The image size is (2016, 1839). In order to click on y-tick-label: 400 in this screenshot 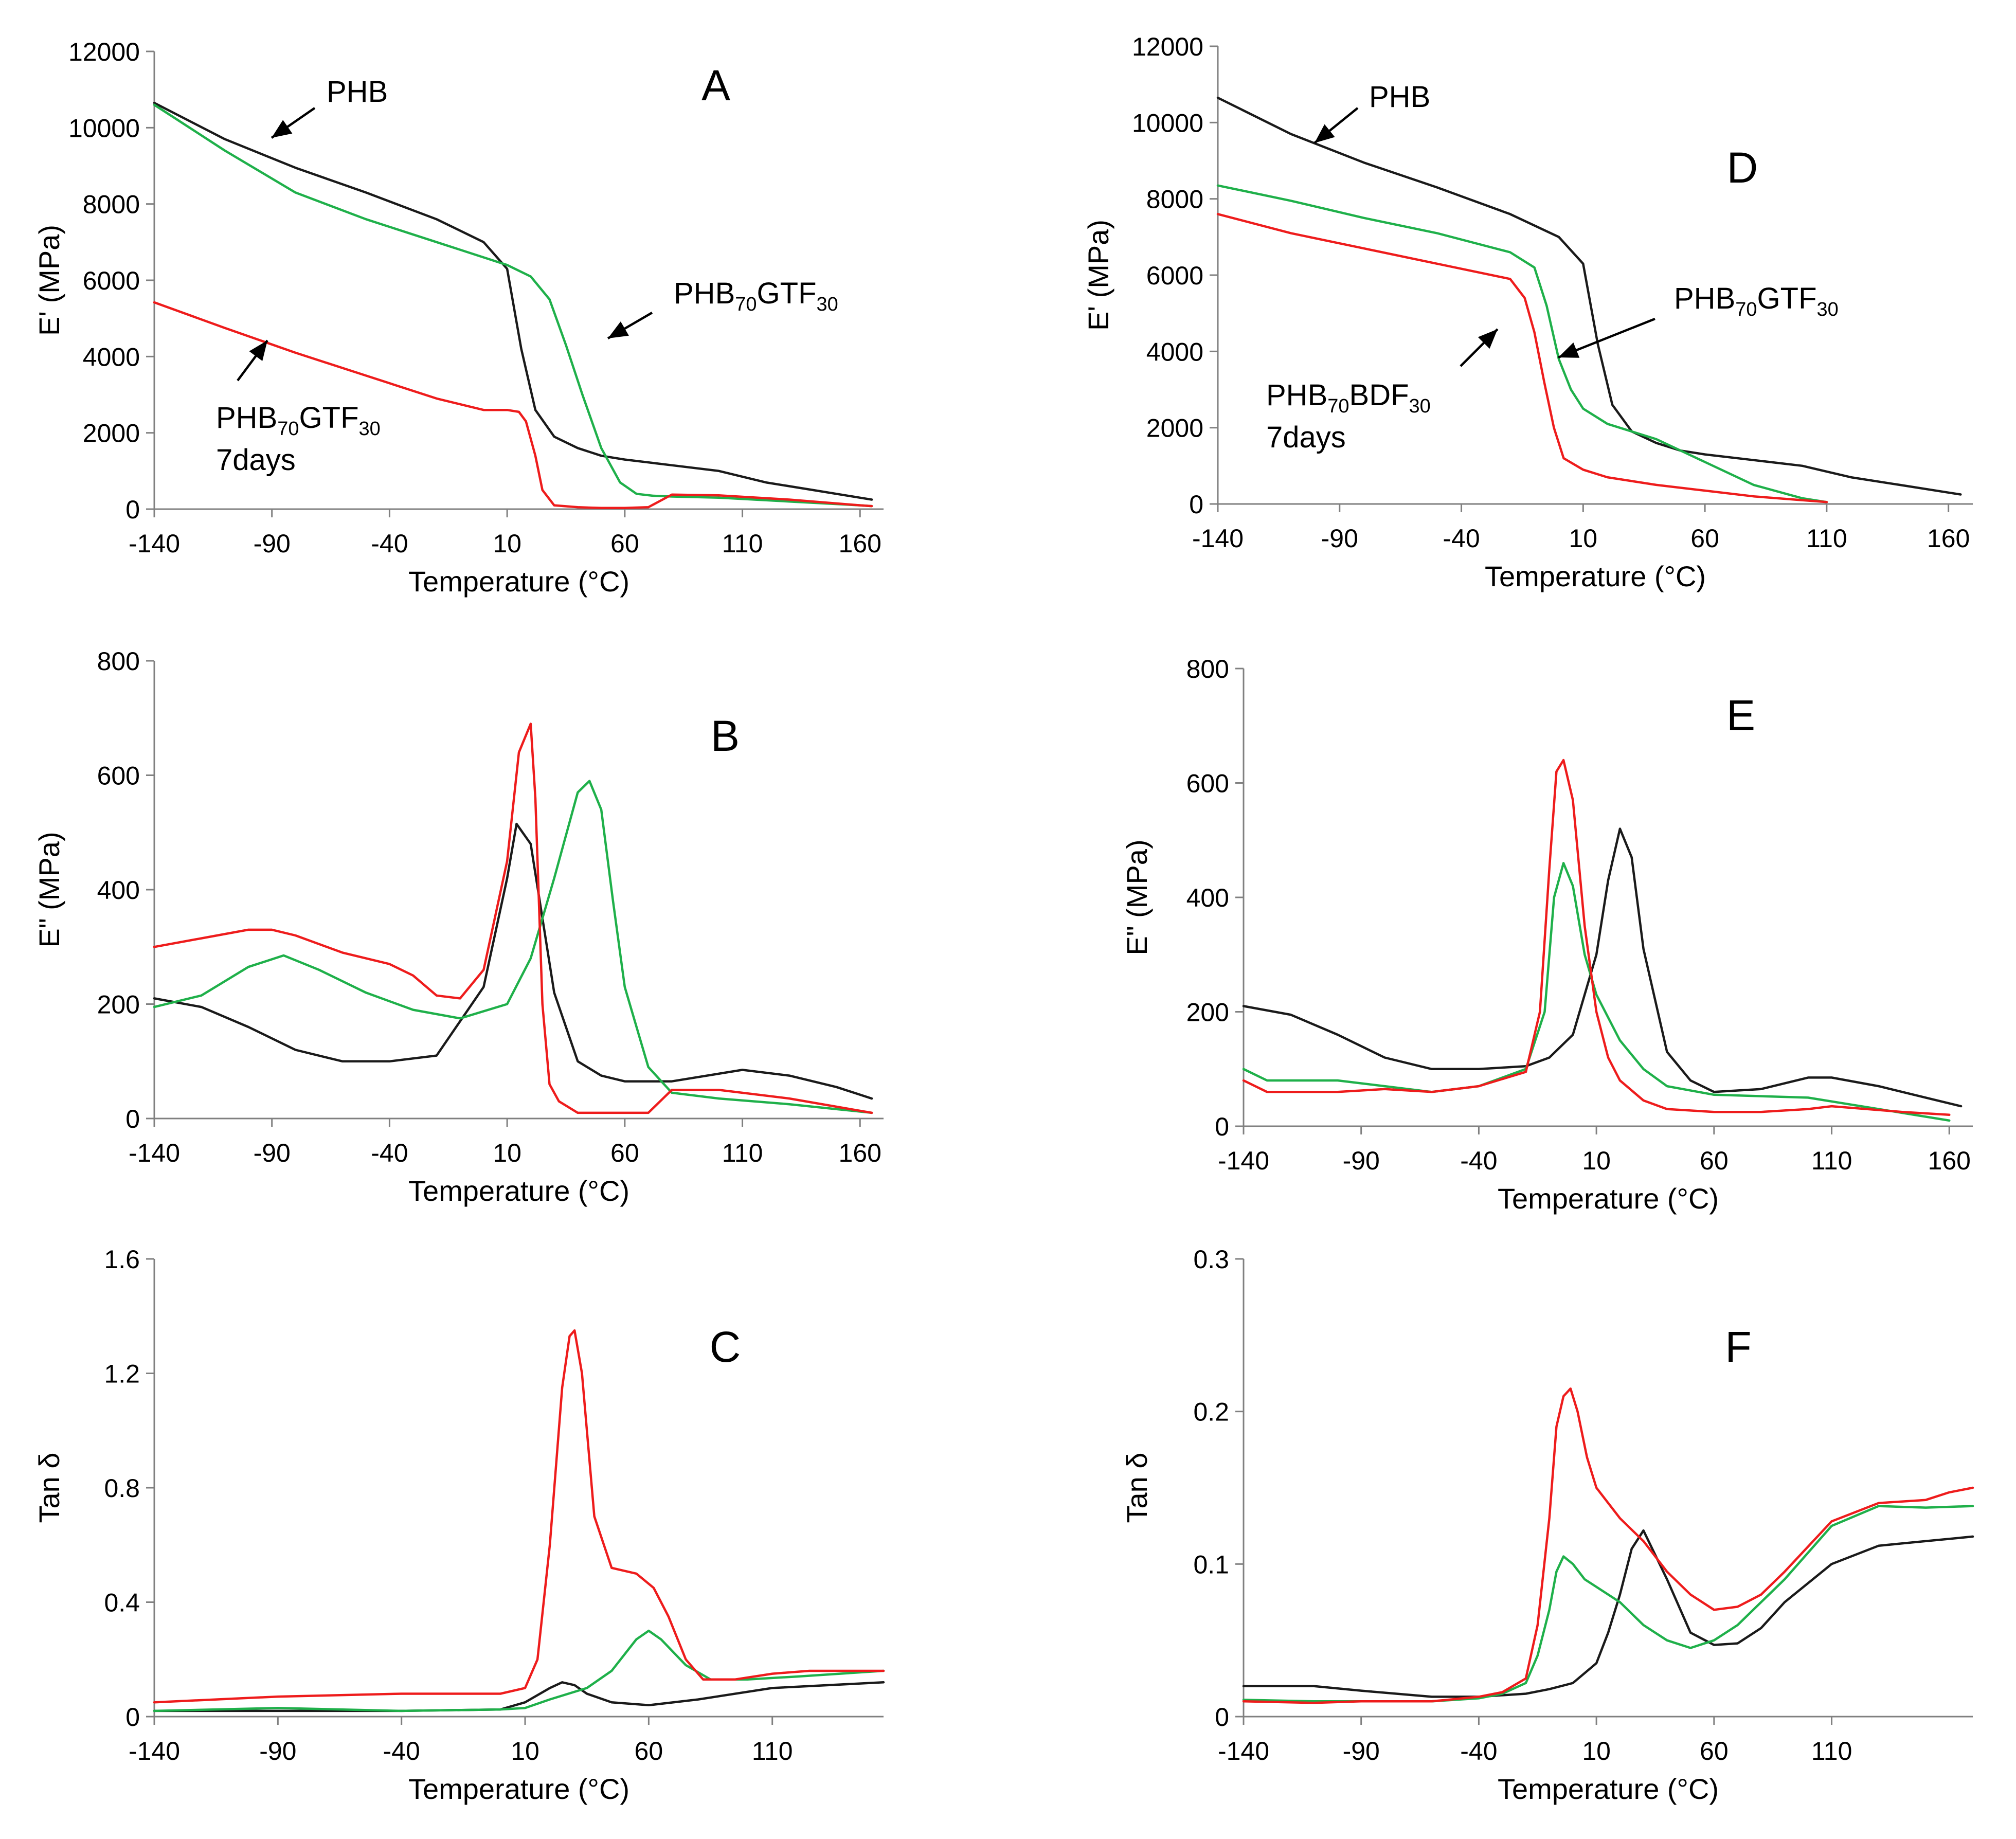, I will do `click(1207, 898)`.